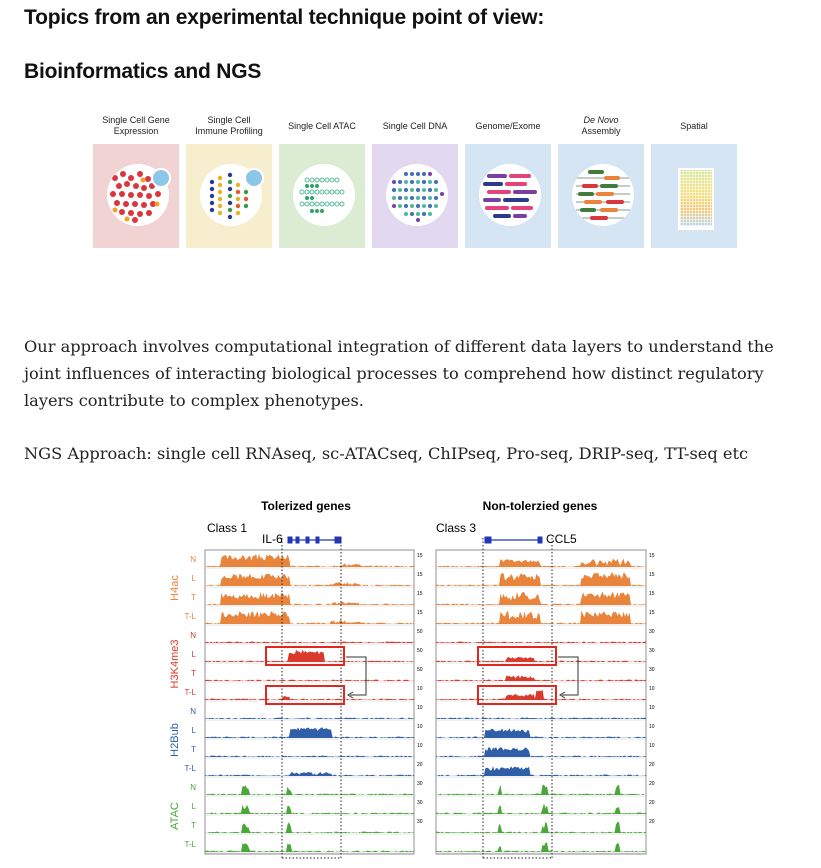  What do you see at coordinates (417, 195) in the screenshot?
I see `dna-illustration` at bounding box center [417, 195].